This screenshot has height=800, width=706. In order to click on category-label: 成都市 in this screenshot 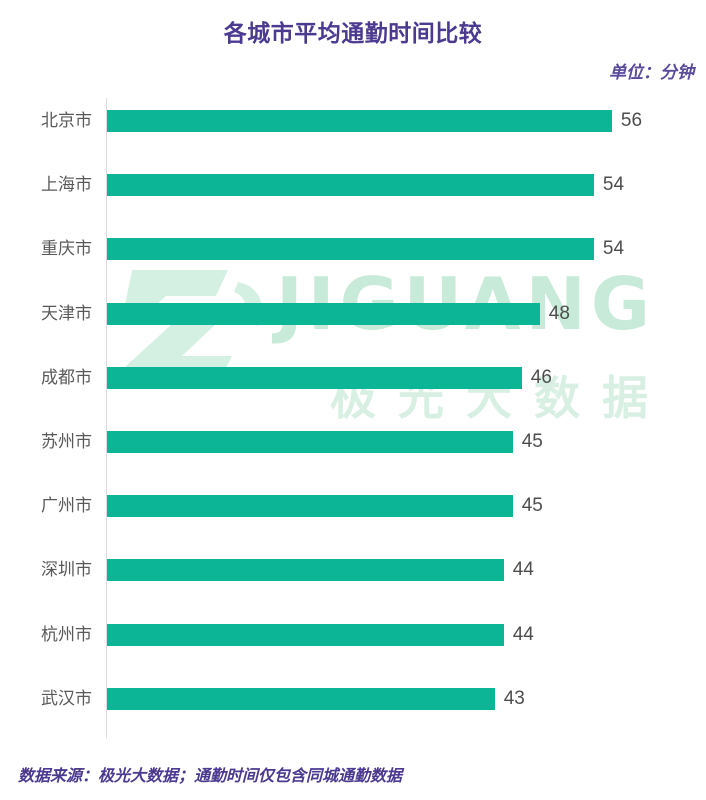, I will do `click(66, 377)`.